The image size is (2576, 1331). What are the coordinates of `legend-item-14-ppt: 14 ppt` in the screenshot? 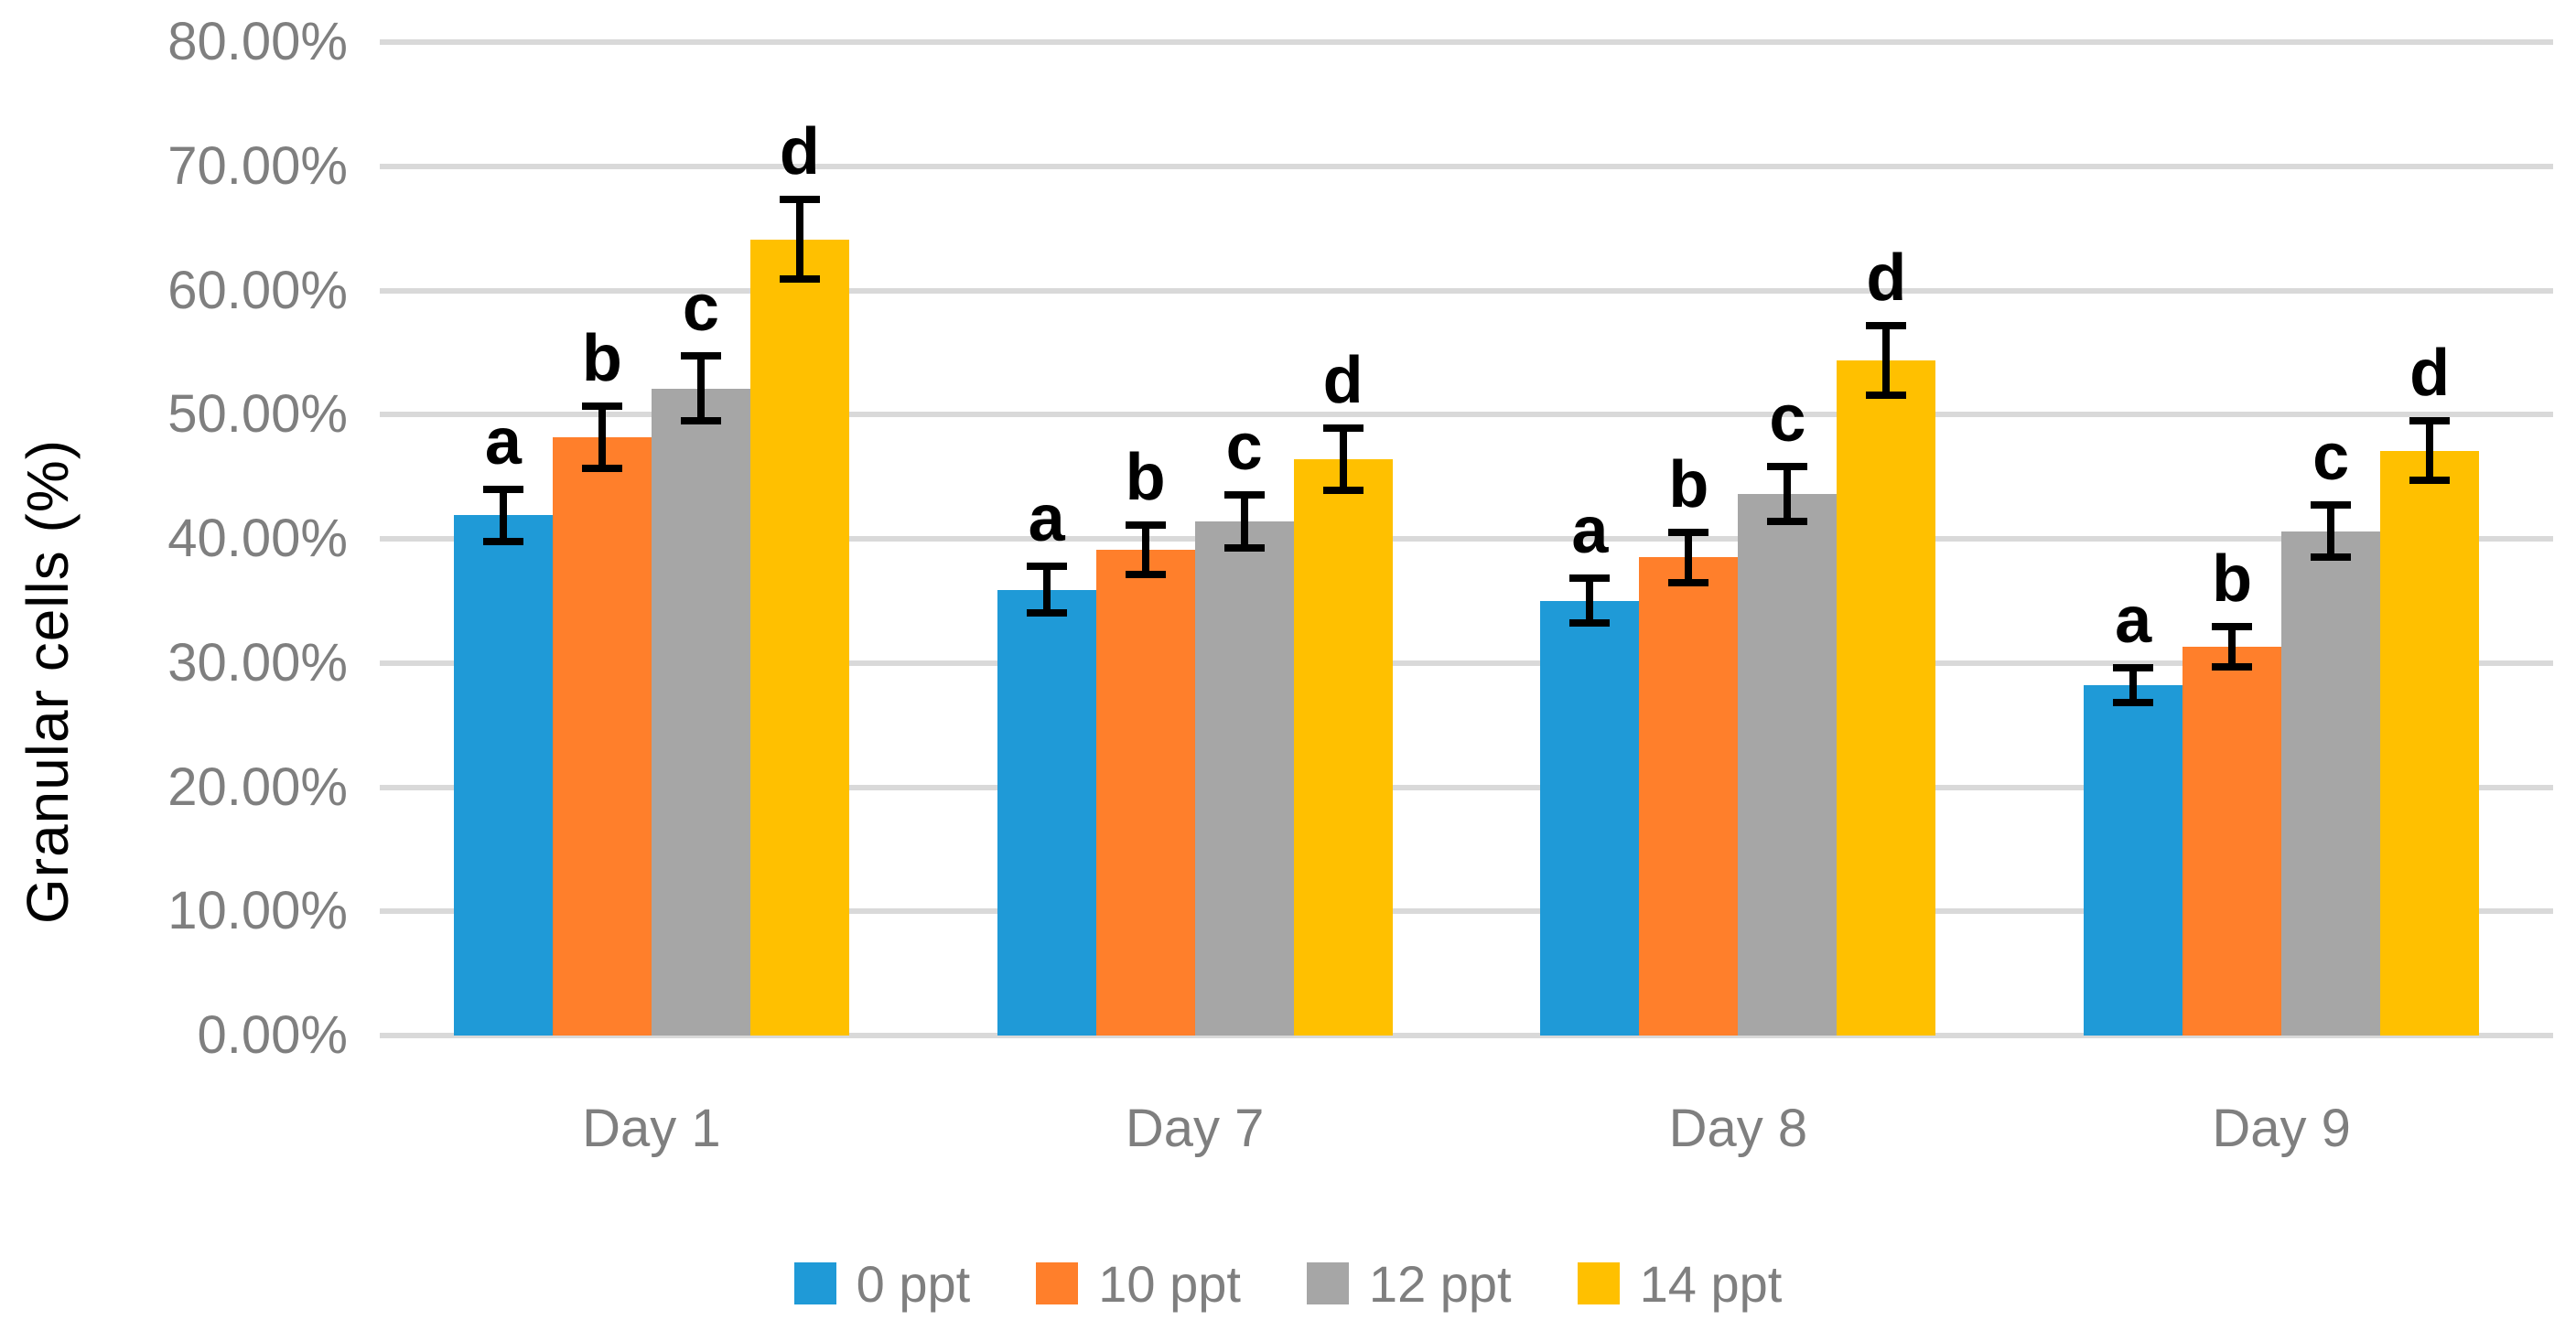 It's located at (1680, 1284).